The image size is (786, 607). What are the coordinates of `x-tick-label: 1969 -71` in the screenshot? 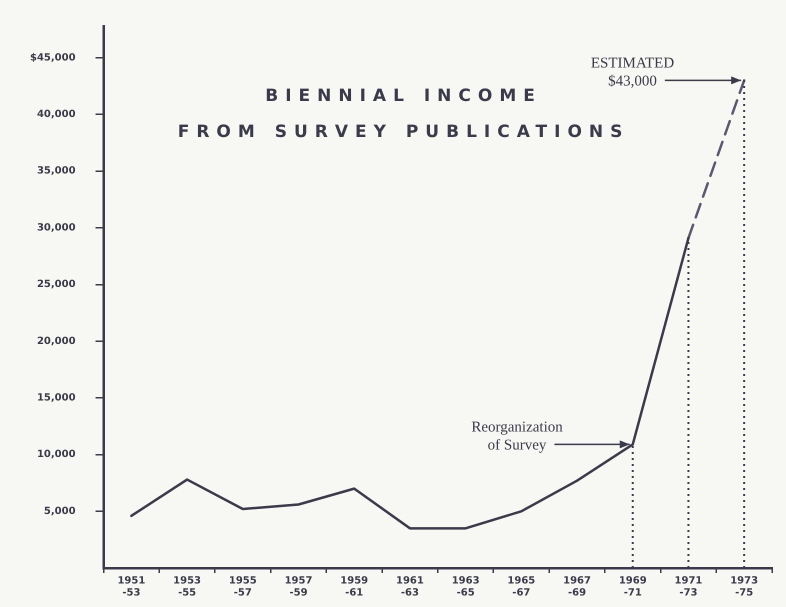 It's located at (632, 587).